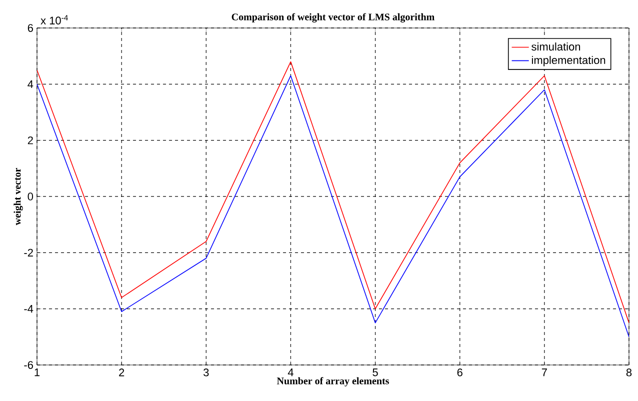 This screenshot has width=638, height=401. What do you see at coordinates (30, 140) in the screenshot?
I see `y-tick-label: 2` at bounding box center [30, 140].